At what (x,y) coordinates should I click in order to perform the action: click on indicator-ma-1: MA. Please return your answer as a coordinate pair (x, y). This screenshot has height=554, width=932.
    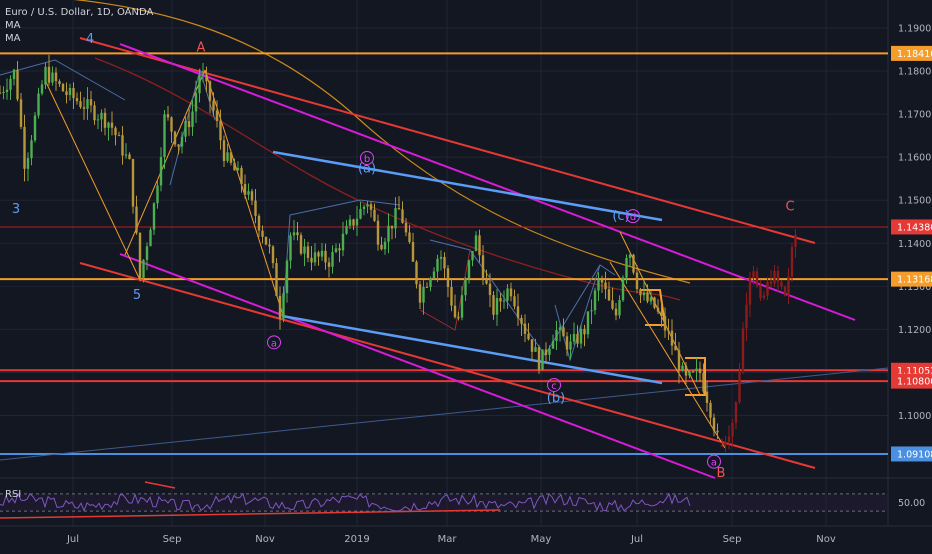
    Looking at the image, I should click on (13, 25).